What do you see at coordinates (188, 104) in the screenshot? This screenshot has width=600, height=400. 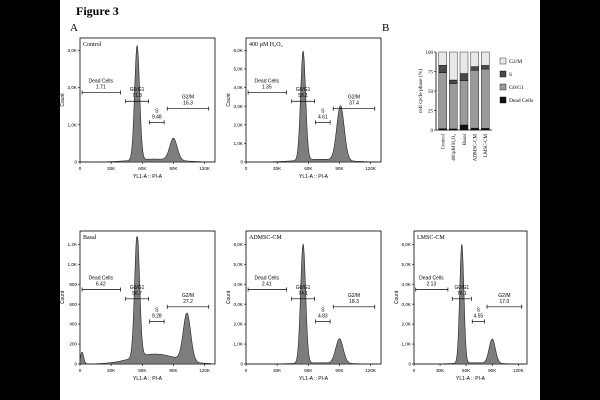 I see `g2m-gate-value: 16.3` at bounding box center [188, 104].